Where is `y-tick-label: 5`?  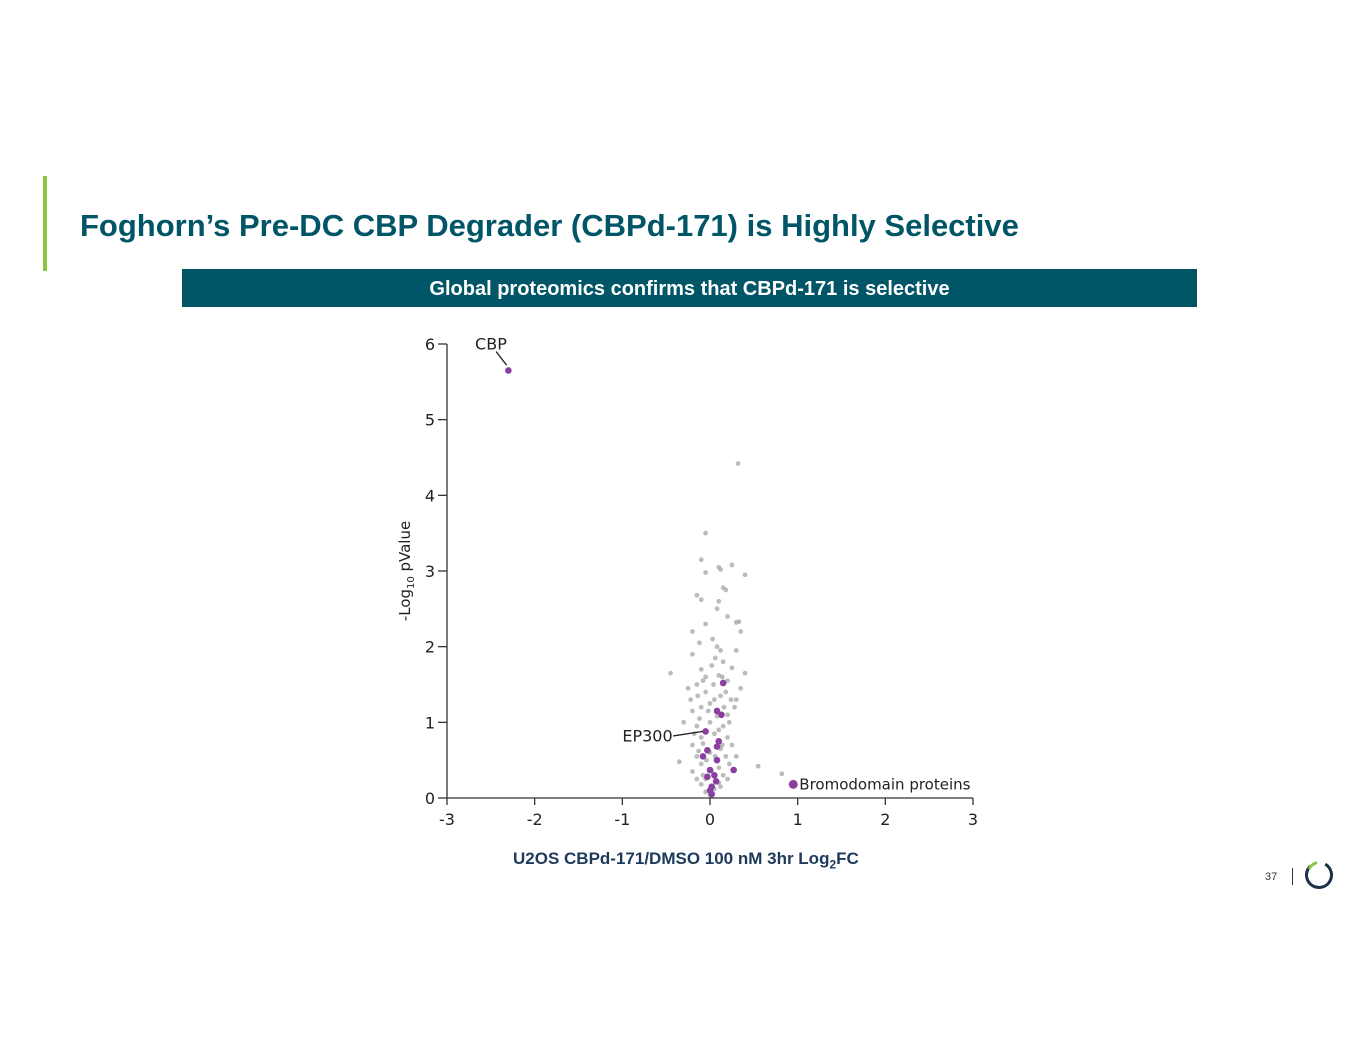
y-tick-label: 5 is located at coordinates (430, 420).